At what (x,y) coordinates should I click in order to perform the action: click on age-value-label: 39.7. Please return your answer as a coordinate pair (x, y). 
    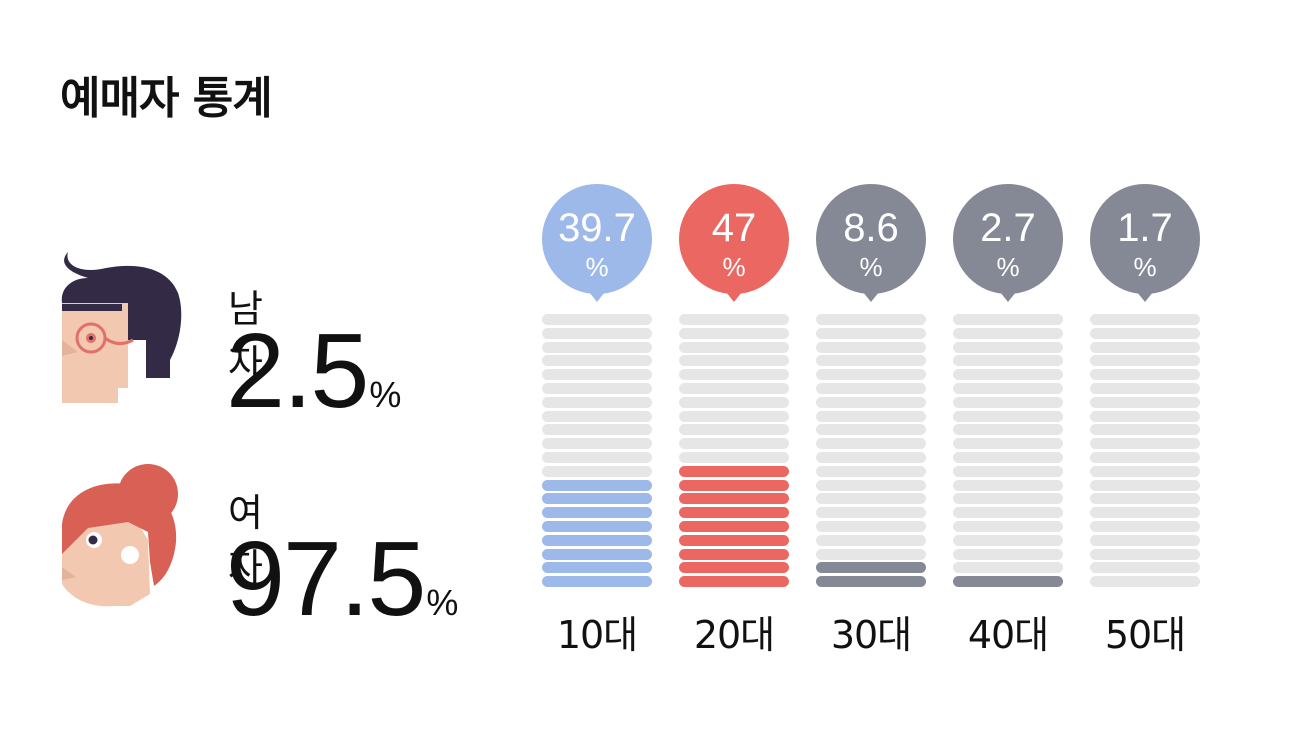
    Looking at the image, I should click on (597, 228).